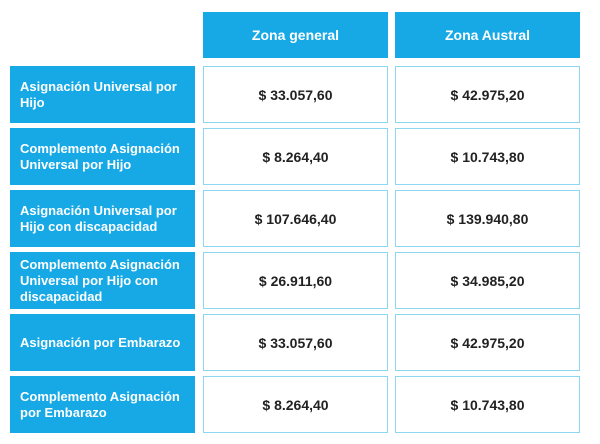  Describe the element at coordinates (295, 404) in the screenshot. I see `cell-complemento-embarazo-zona-general: $ 8.264,40` at that location.